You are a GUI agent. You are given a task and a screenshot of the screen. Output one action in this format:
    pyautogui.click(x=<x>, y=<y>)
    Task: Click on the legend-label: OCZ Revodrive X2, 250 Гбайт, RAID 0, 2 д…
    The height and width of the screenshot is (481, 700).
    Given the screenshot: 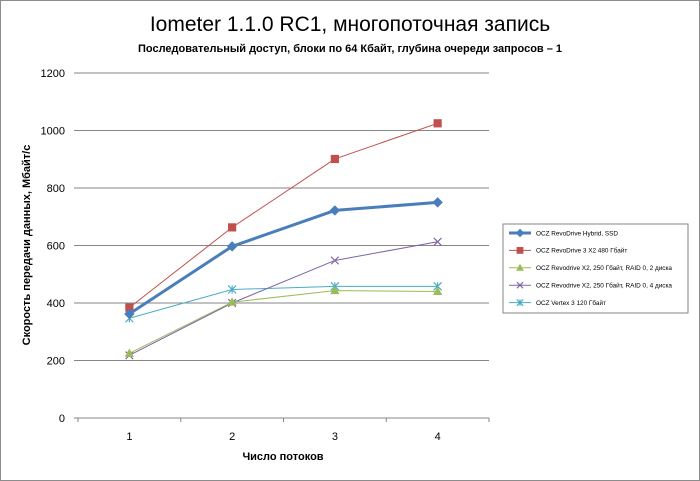 What is the action you would take?
    pyautogui.click(x=604, y=268)
    